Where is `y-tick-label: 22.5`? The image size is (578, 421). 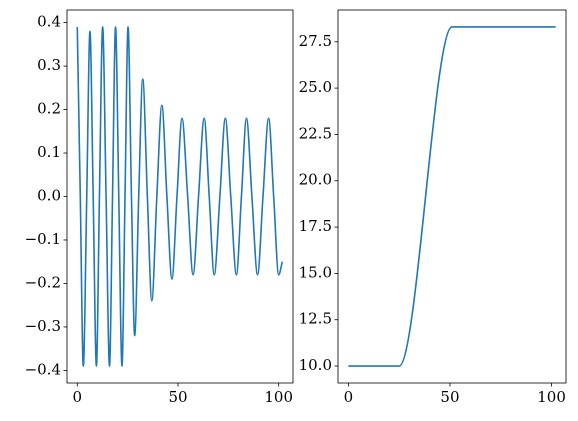
y-tick-label: 22.5 is located at coordinates (315, 133).